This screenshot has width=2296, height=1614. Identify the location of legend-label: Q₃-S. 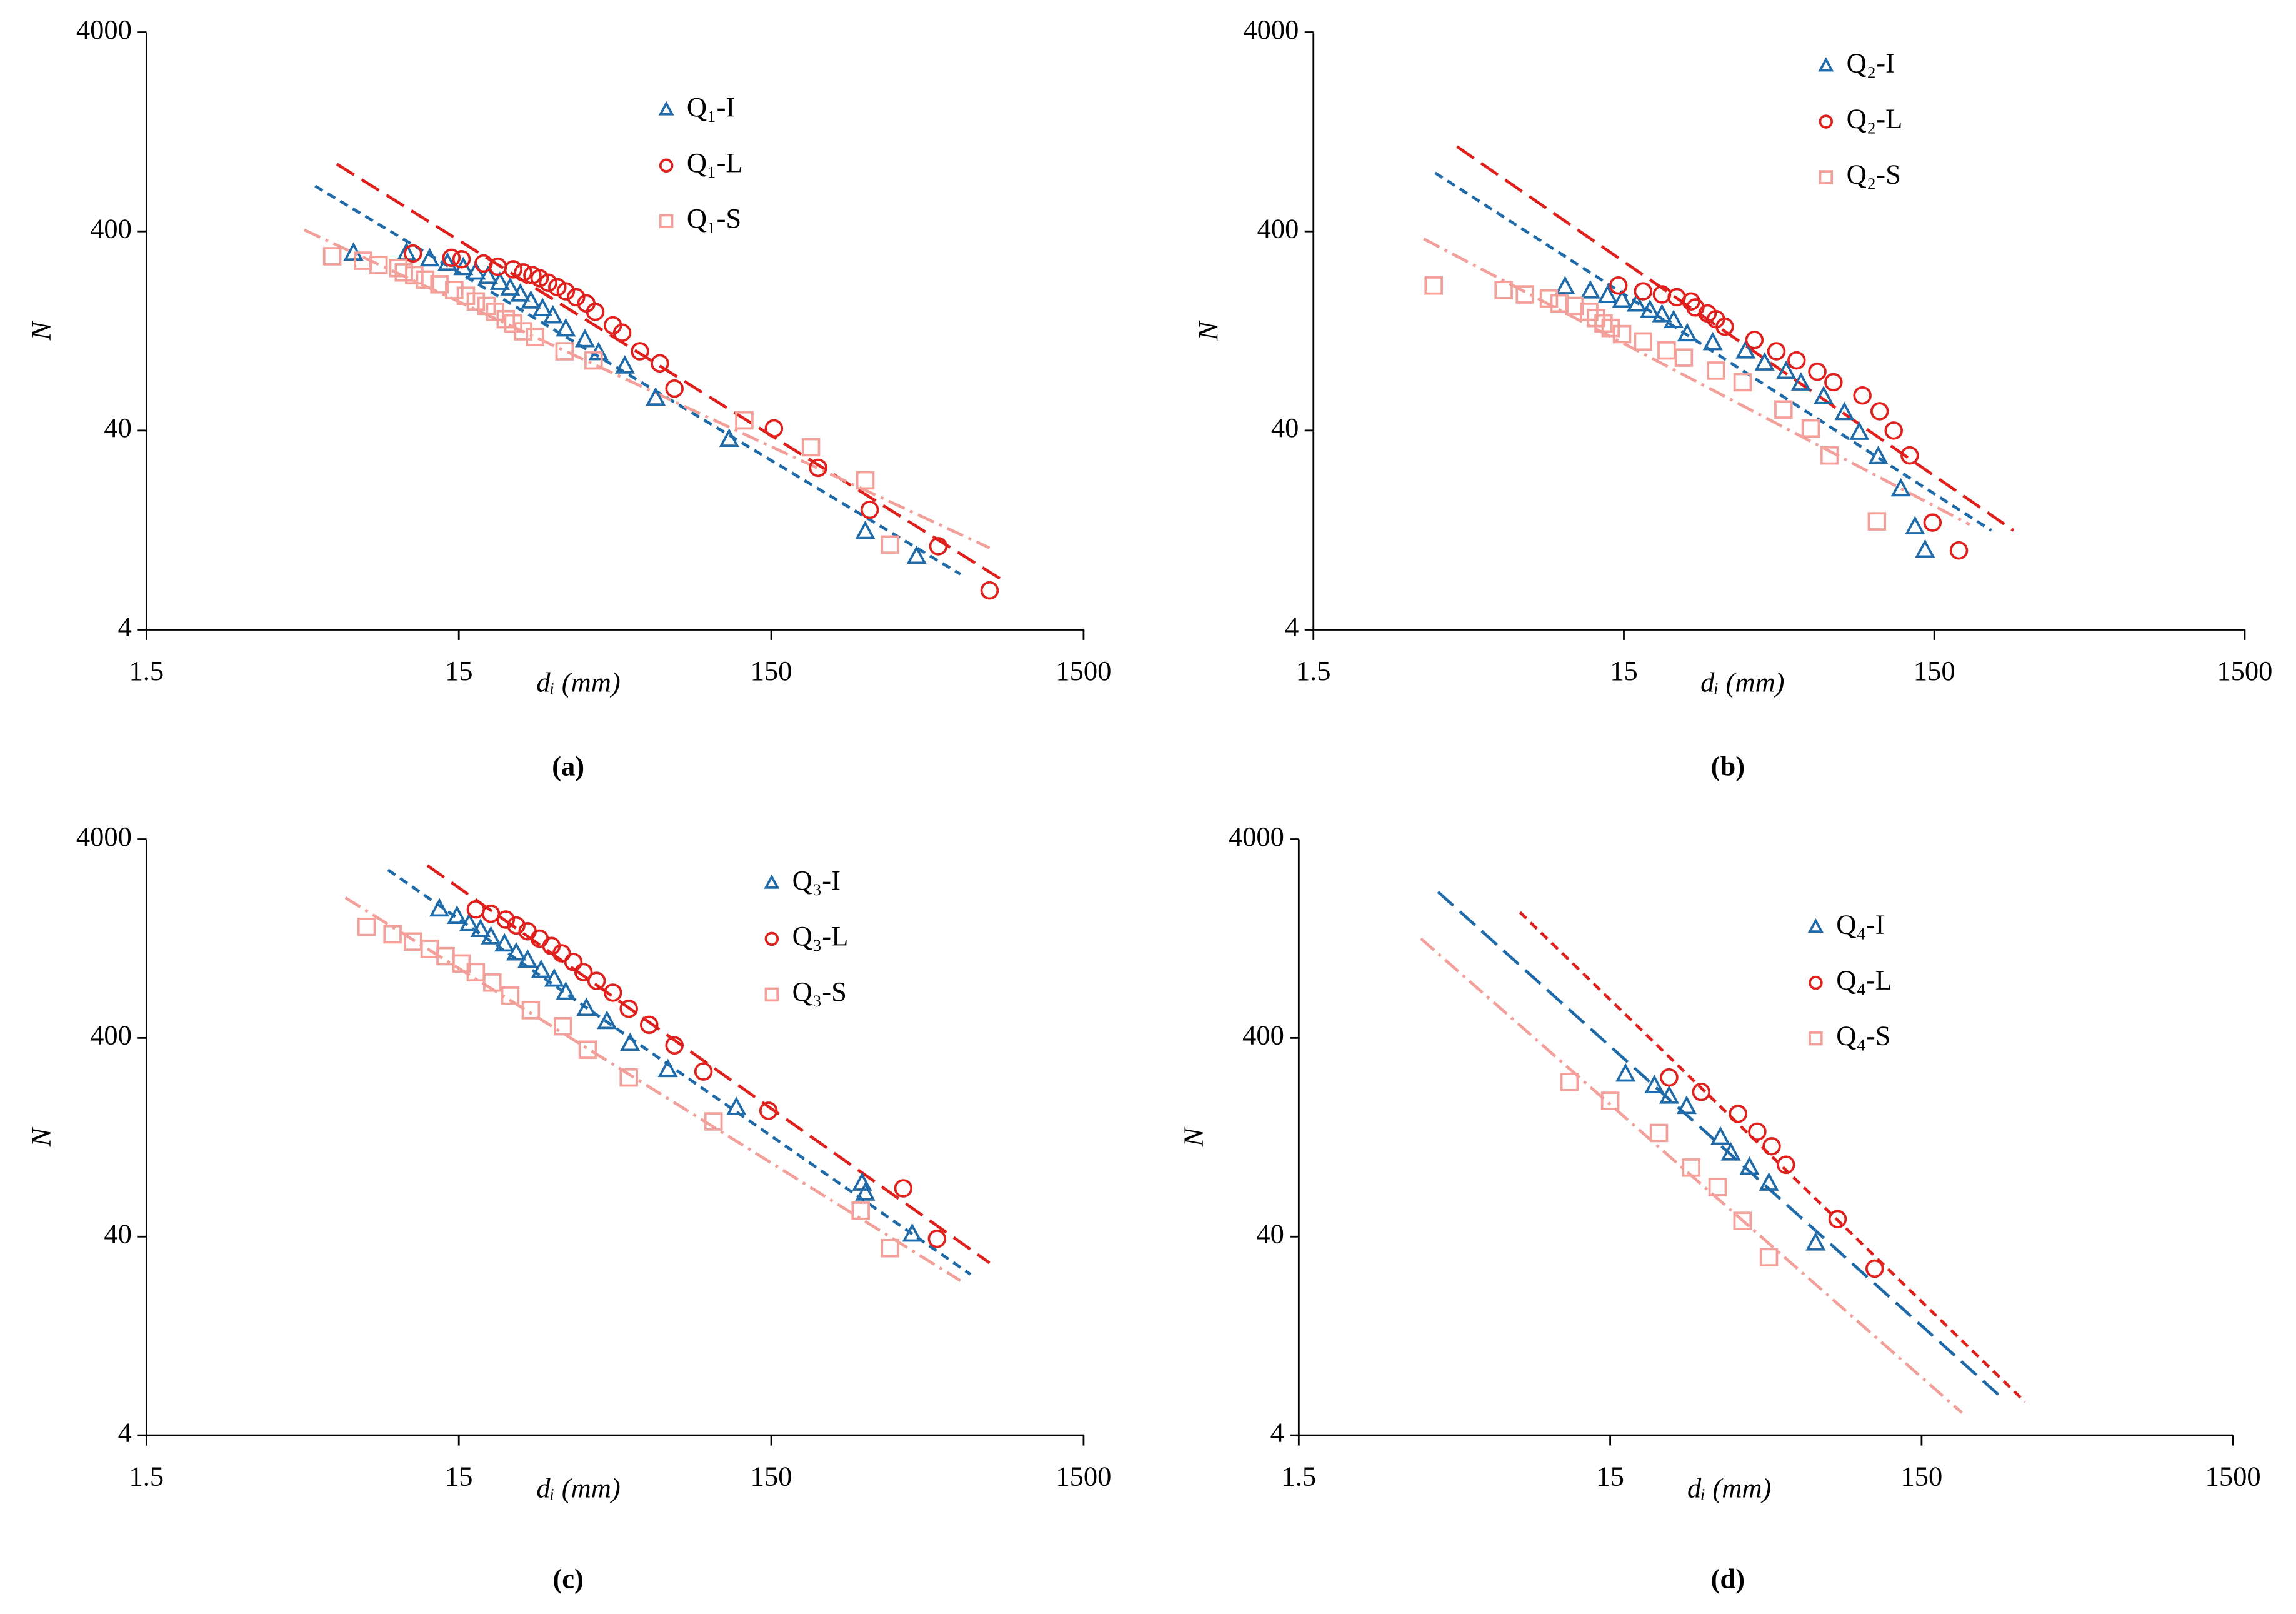
(819, 991).